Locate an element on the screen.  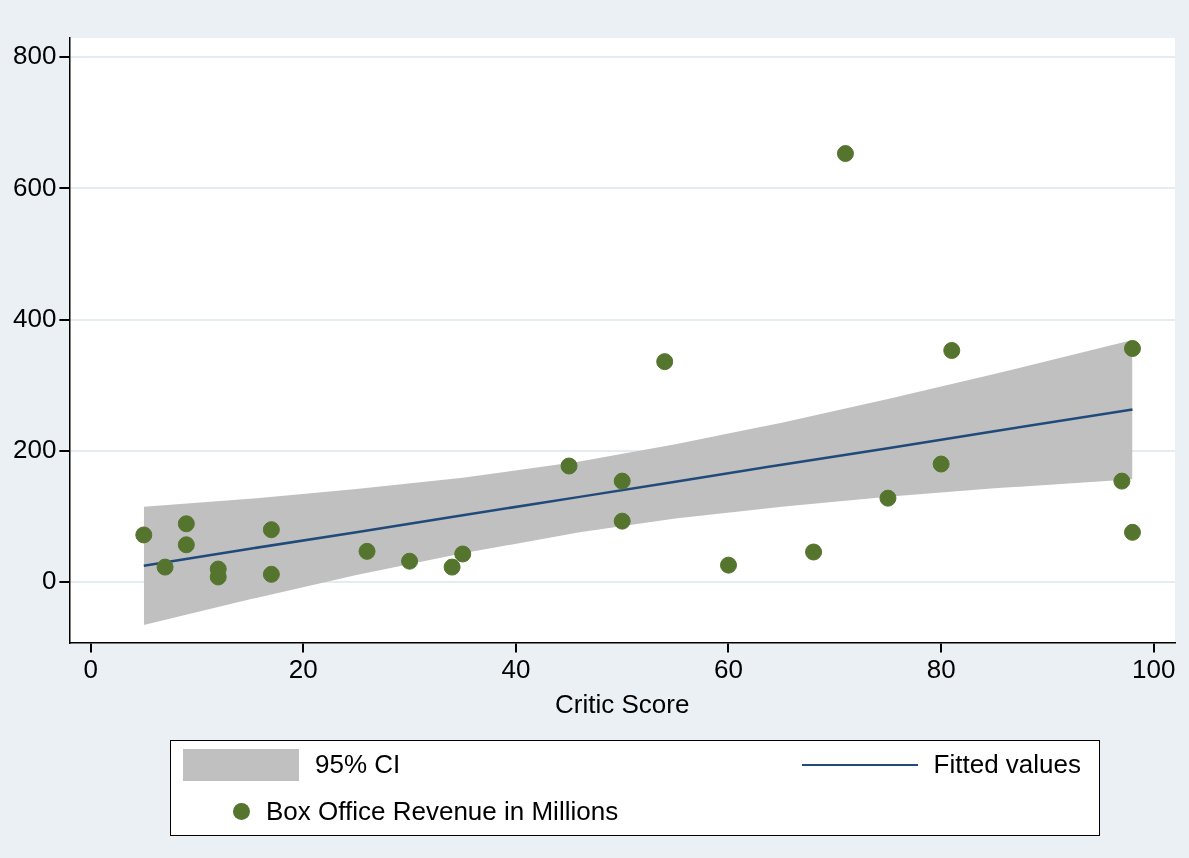
y-tick-label: 0 is located at coordinates (49, 580).